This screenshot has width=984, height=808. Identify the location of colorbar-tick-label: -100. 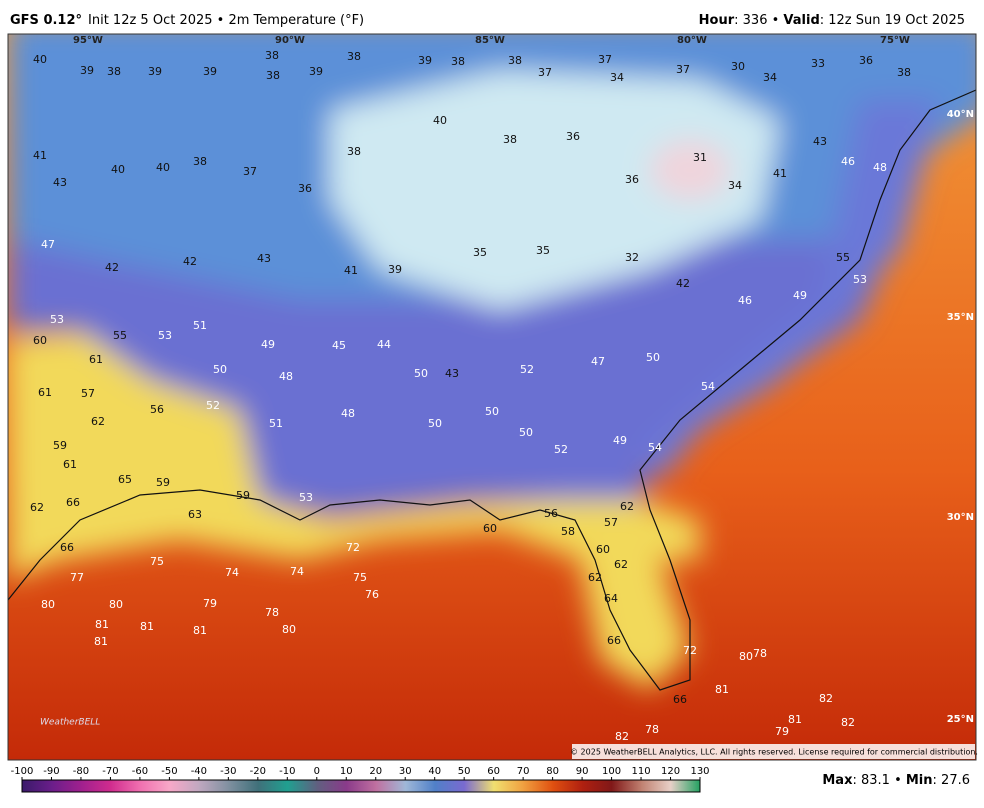
(22, 771).